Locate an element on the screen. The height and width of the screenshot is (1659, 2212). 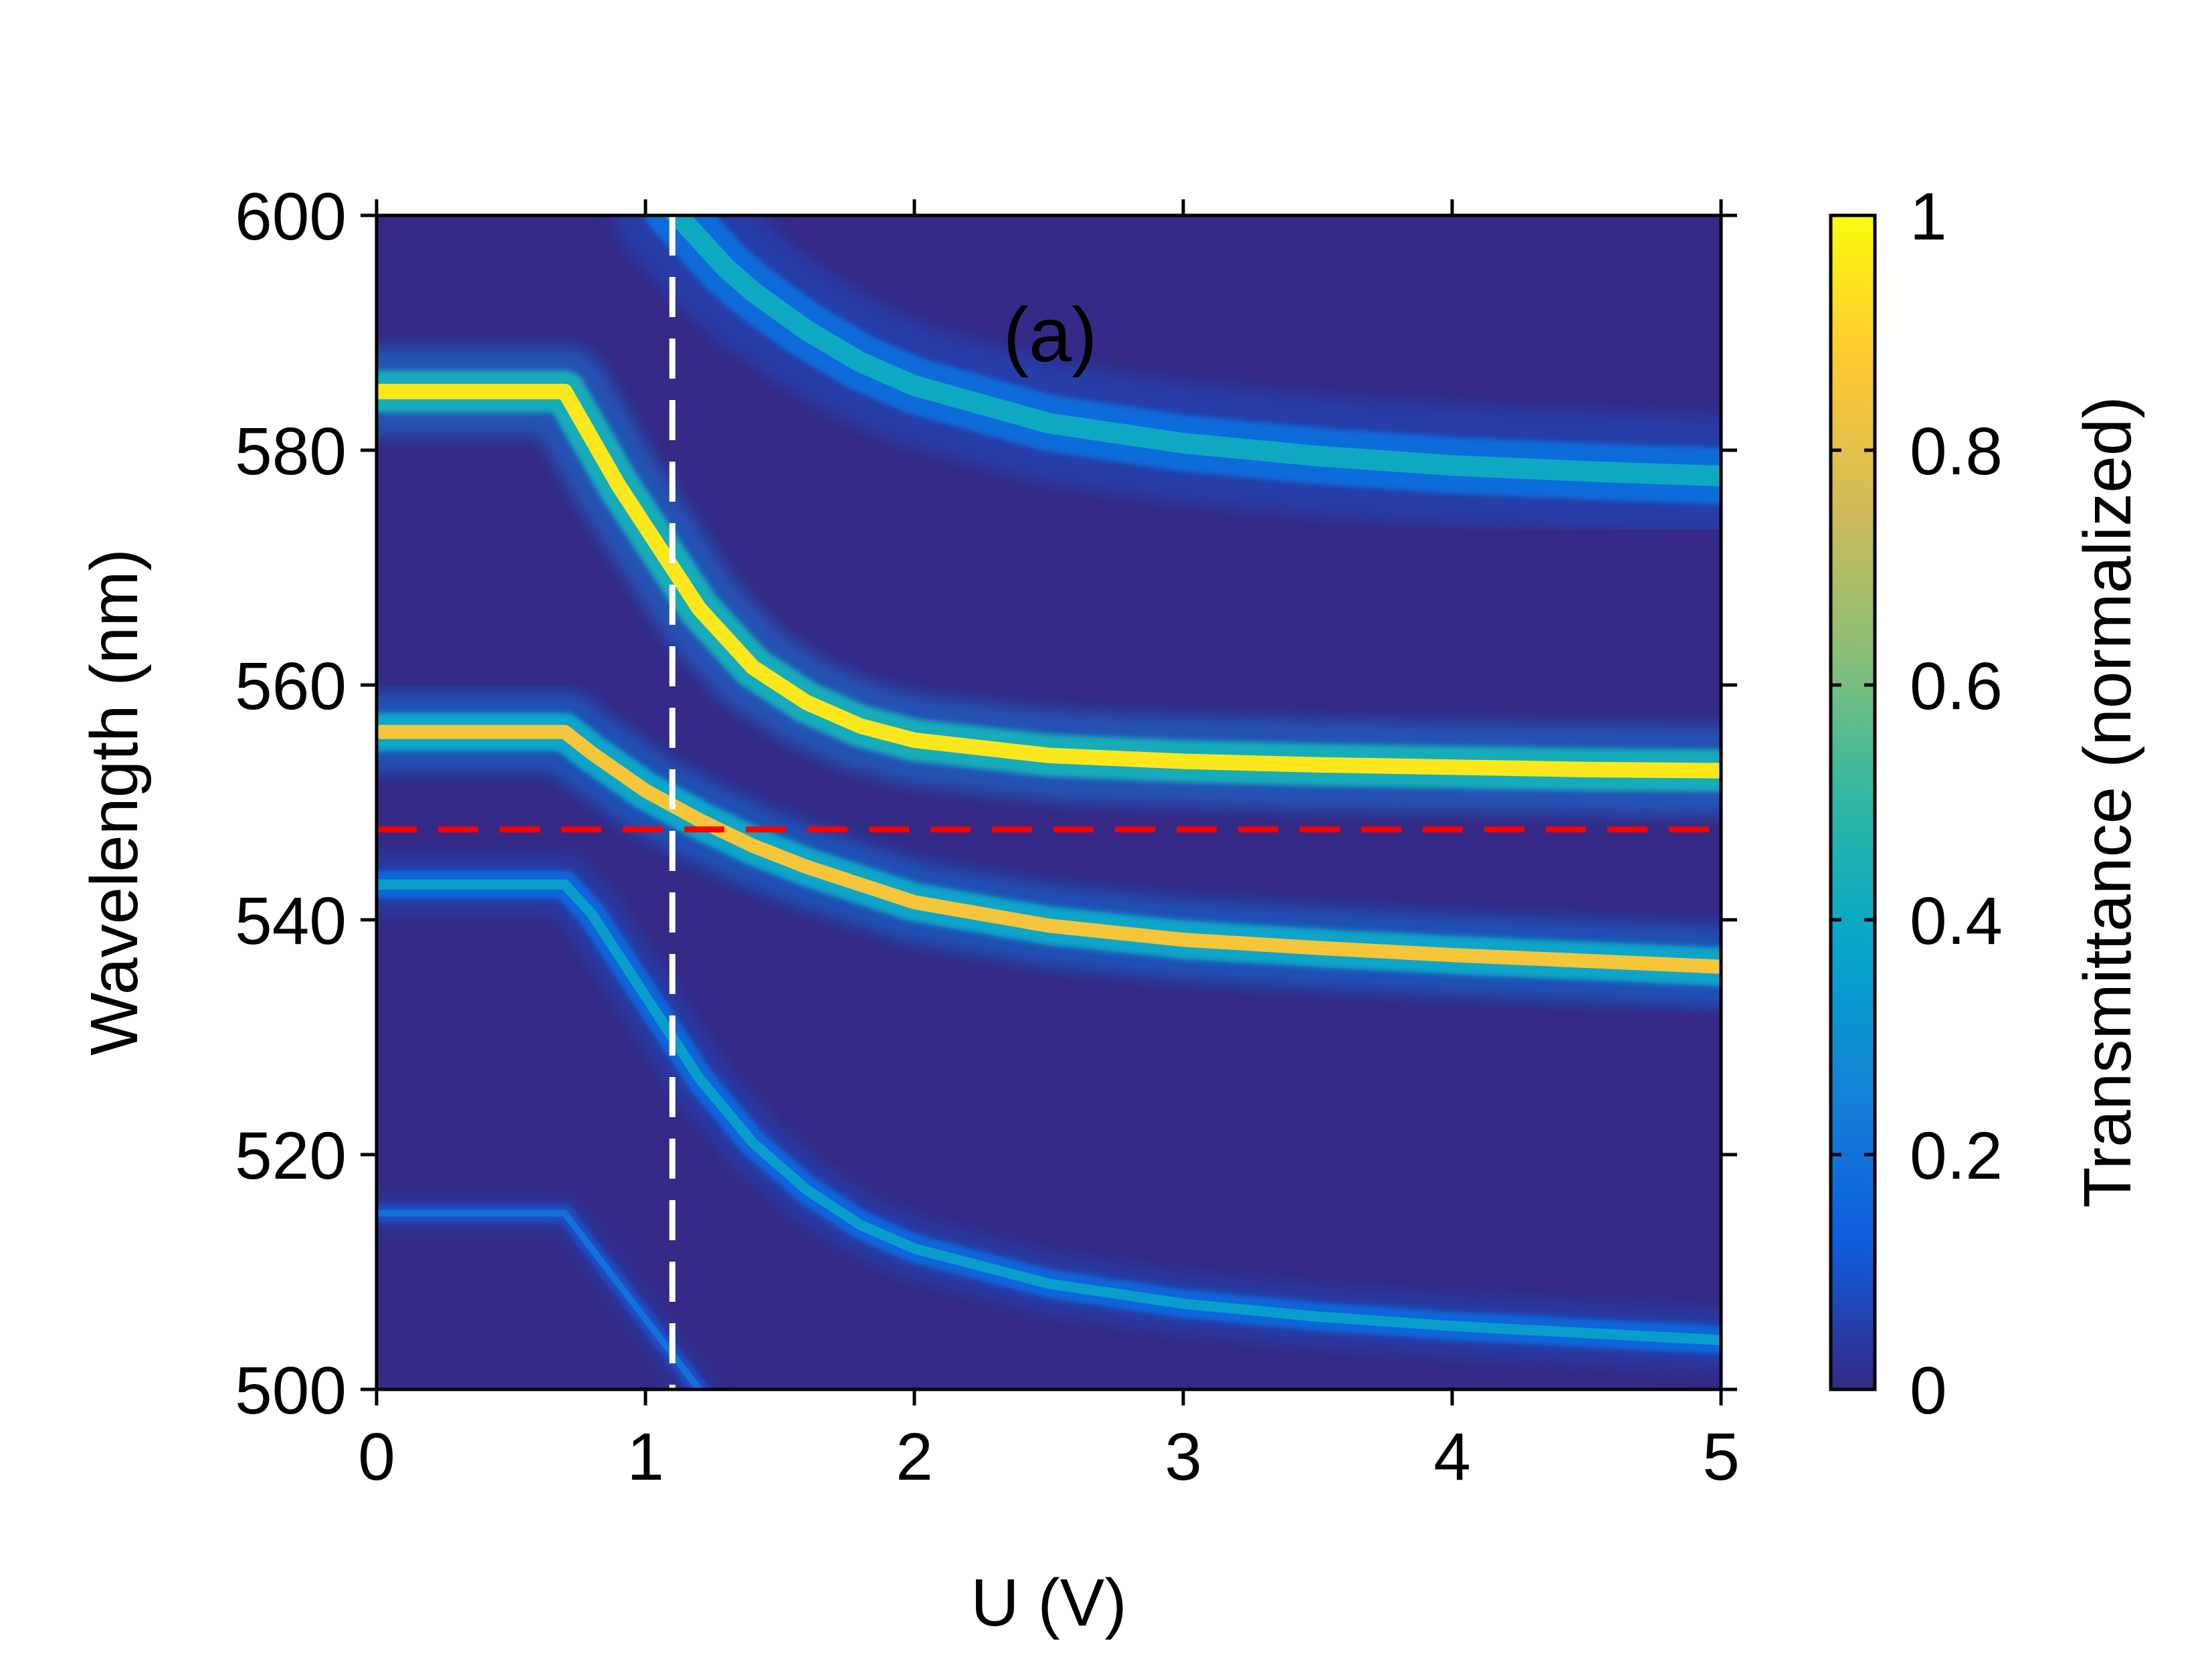
colorbar-title: Transmittance (normalized) is located at coordinates (2107, 801).